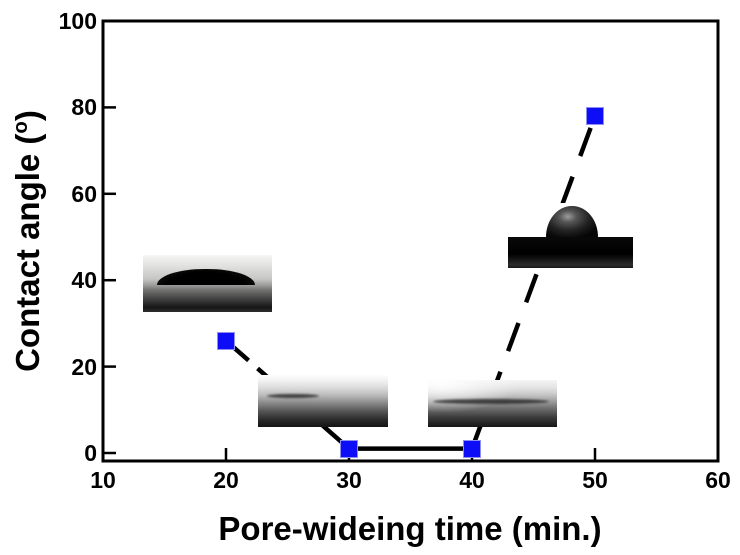  I want to click on y-tick-label: 60, so click(84, 193).